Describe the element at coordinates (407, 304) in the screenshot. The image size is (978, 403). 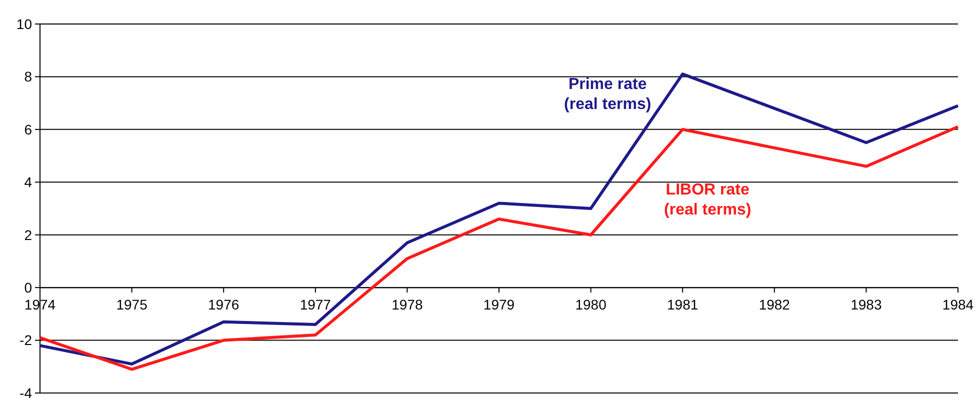
I see `x-tick-label: 1978` at that location.